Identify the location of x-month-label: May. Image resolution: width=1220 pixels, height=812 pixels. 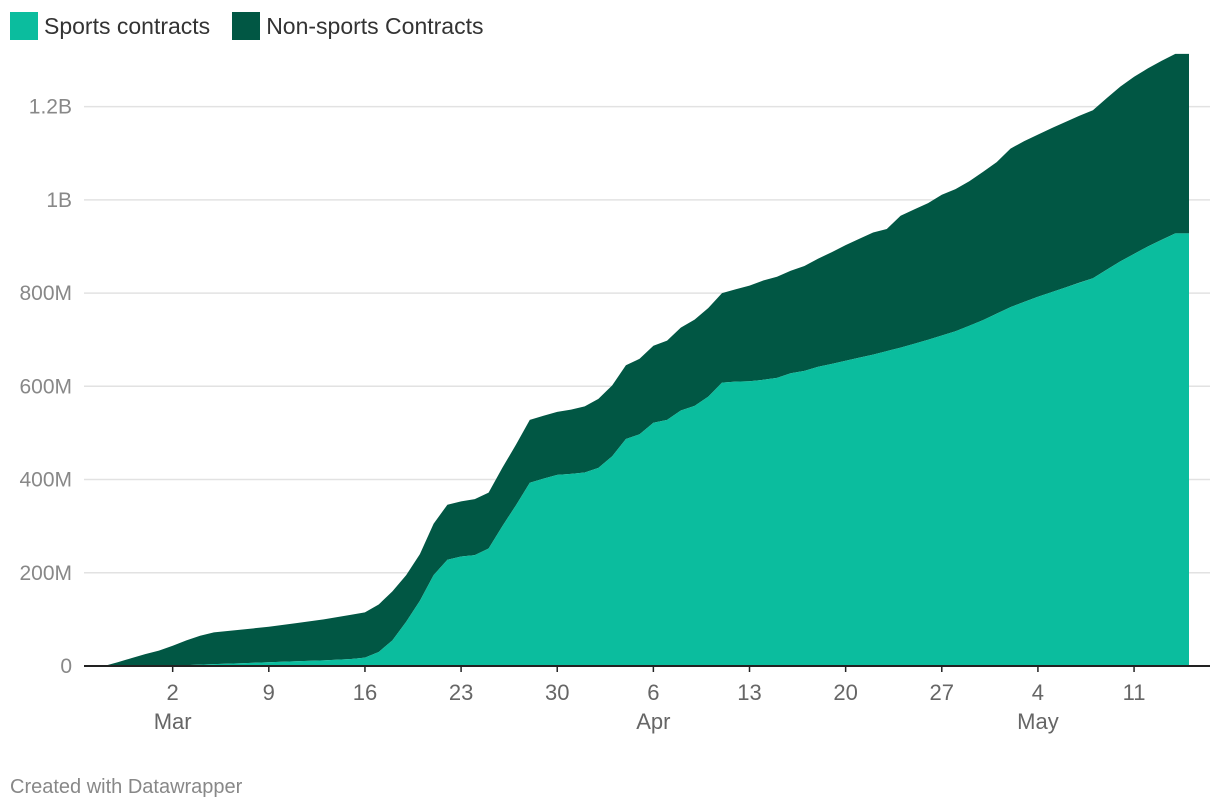
(1038, 721).